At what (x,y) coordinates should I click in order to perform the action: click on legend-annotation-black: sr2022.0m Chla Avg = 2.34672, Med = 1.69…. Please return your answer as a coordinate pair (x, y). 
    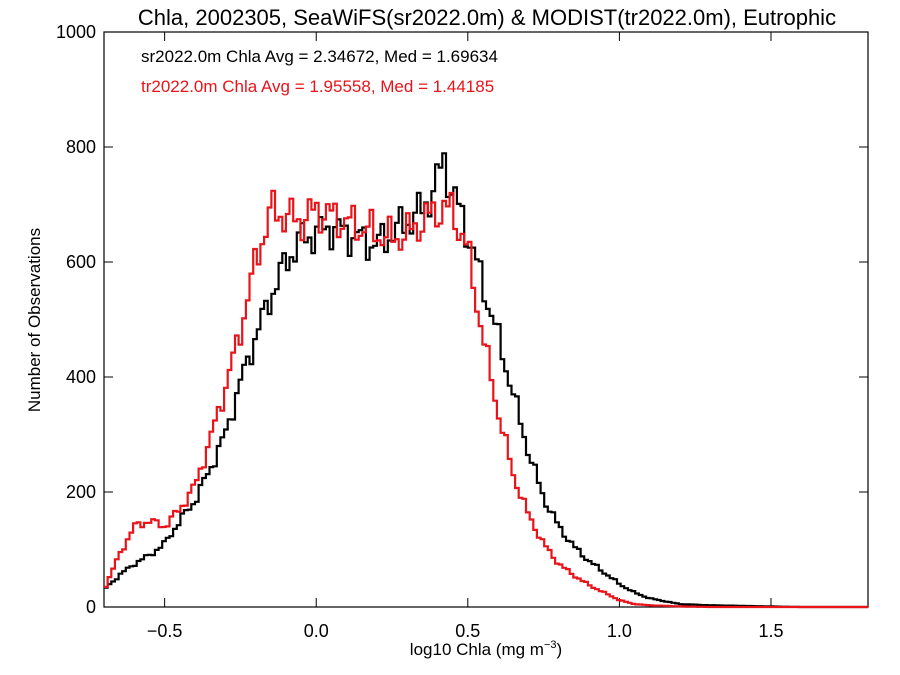
    Looking at the image, I should click on (319, 56).